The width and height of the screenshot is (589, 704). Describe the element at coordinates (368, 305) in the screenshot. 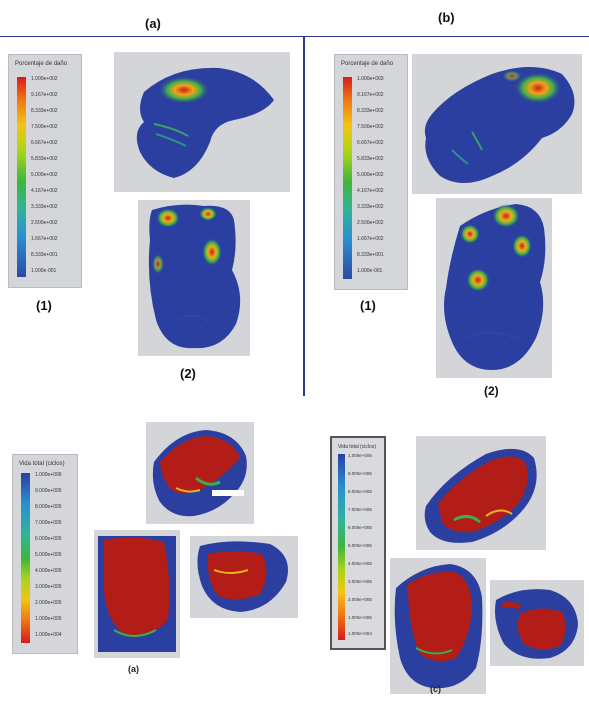

I see `label-top-right-1: (1)` at that location.